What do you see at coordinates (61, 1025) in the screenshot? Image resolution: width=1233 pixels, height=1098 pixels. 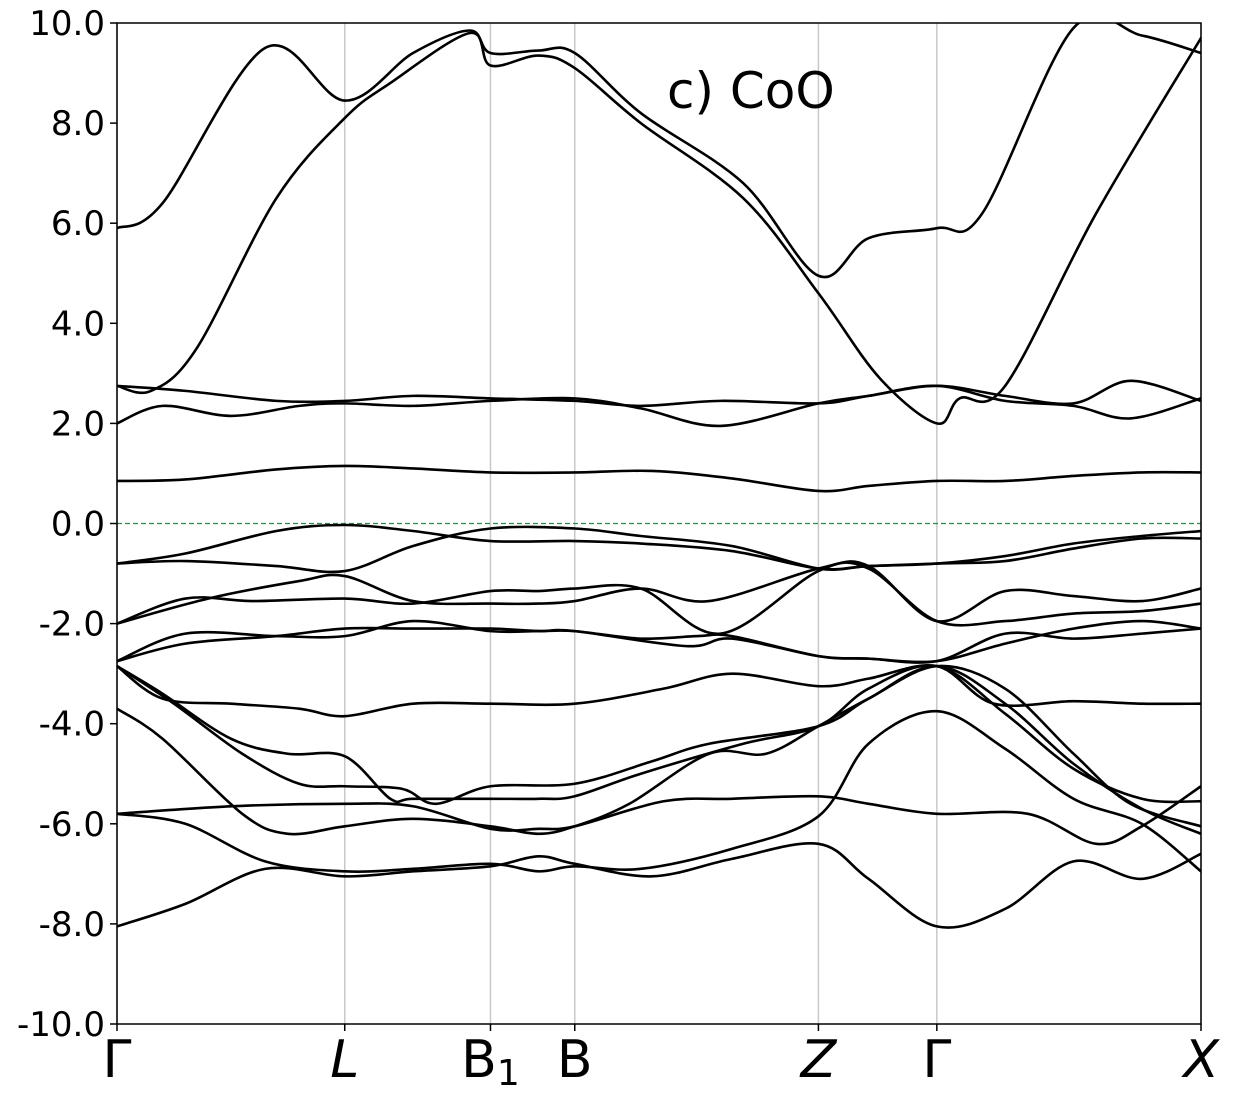 I see `y-tick-label: -10.0` at bounding box center [61, 1025].